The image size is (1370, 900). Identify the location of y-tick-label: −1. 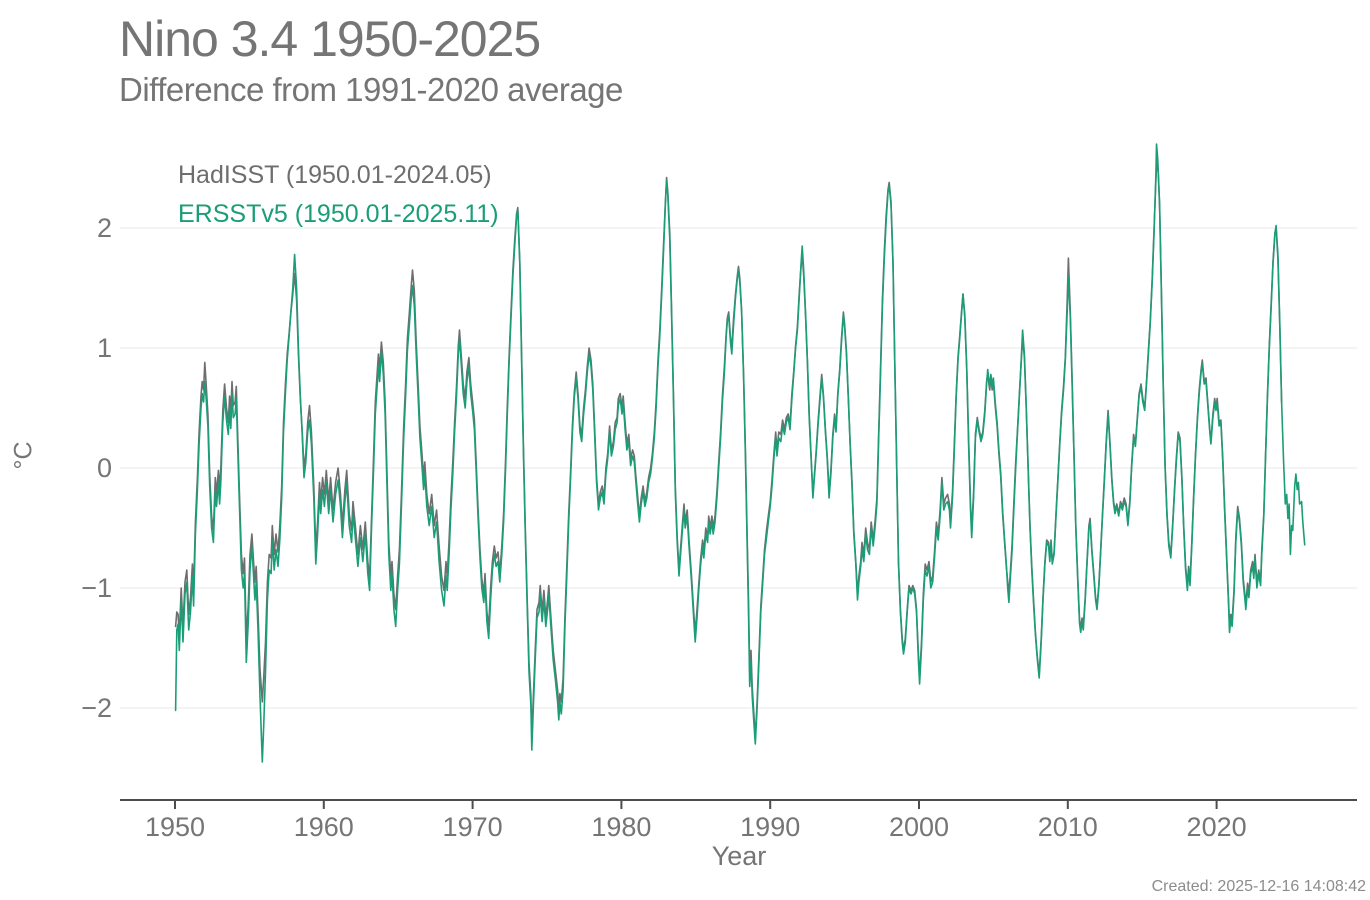
(96, 588).